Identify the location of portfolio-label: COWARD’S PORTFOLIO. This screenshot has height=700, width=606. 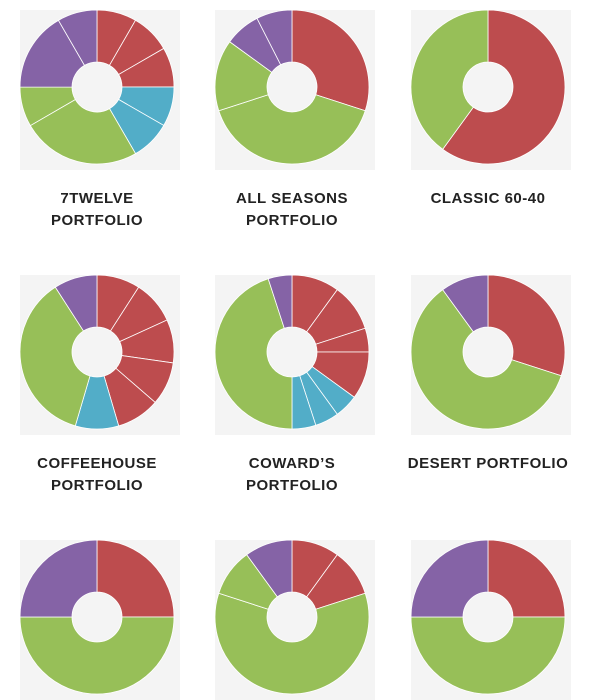
(292, 475).